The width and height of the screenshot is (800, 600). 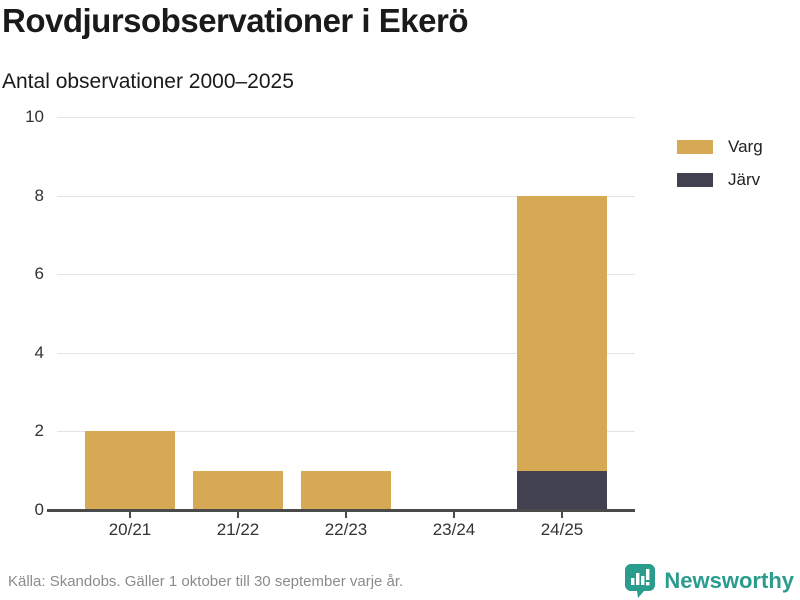 I want to click on legend-item-varg: Varg, so click(x=720, y=147).